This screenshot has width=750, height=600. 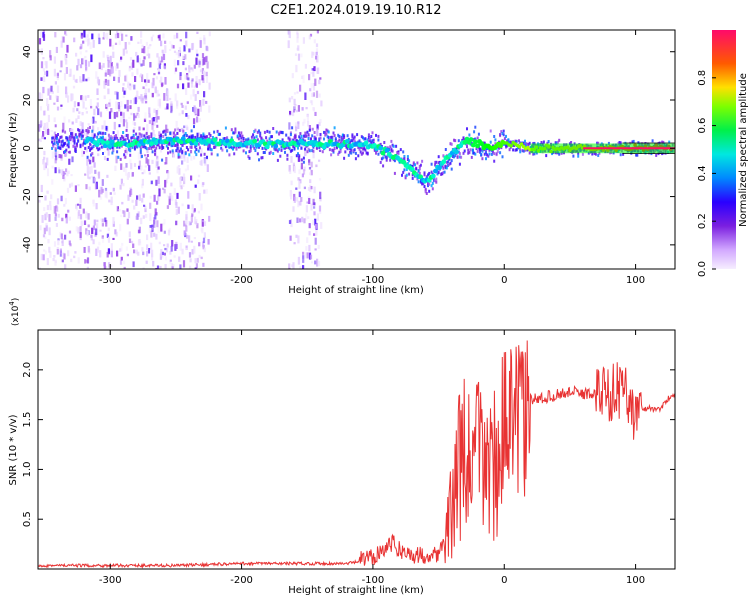 What do you see at coordinates (241, 280) in the screenshot?
I see `x-tick-label: -200` at bounding box center [241, 280].